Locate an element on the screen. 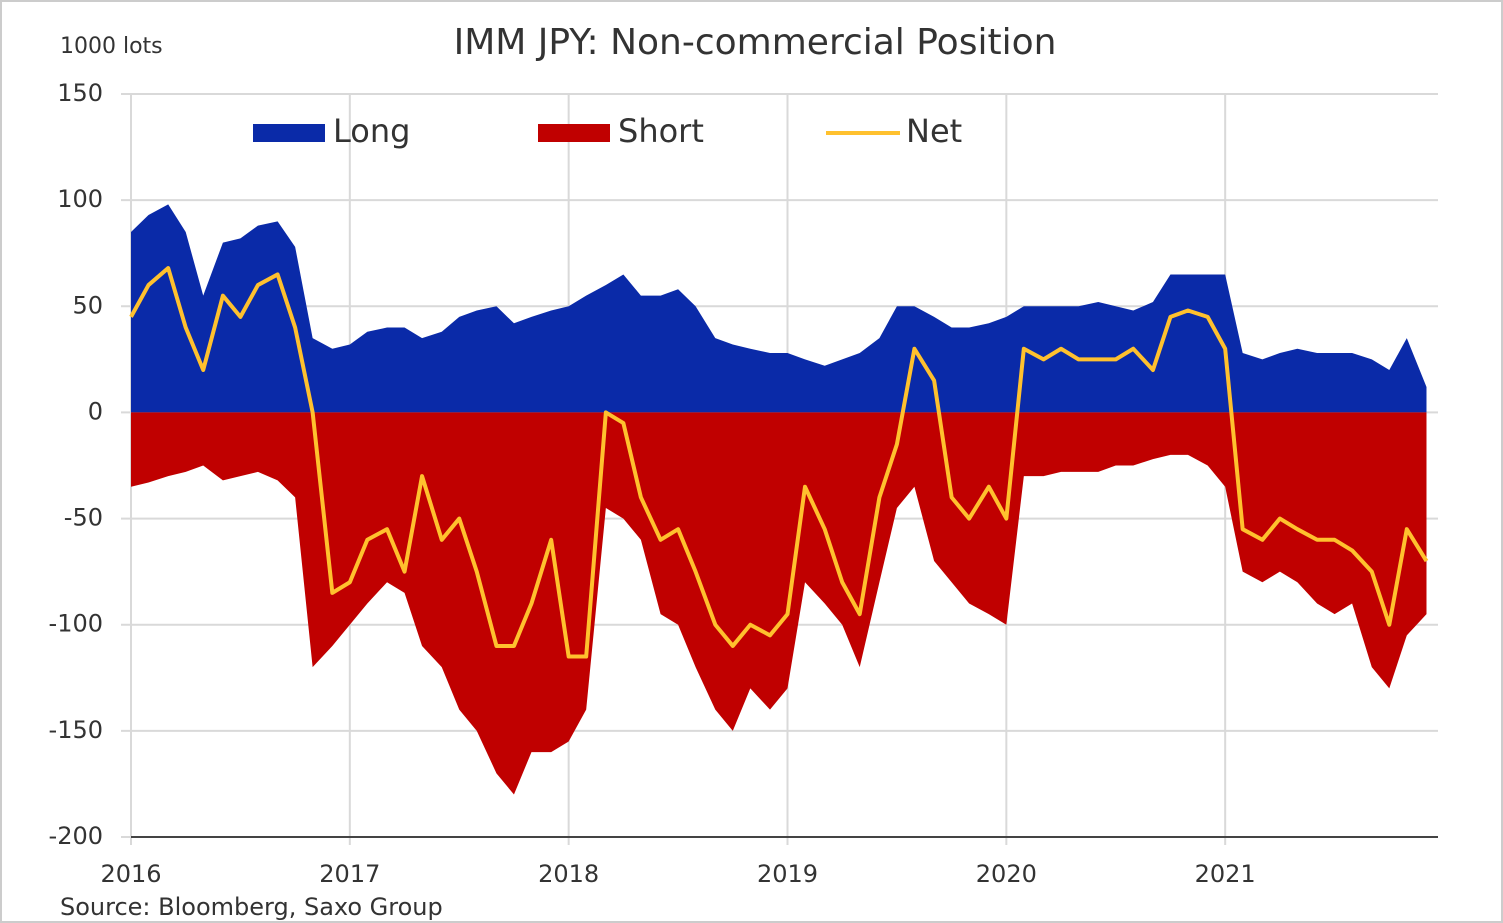 The image size is (1503, 923). y-tick-label: 150 is located at coordinates (80, 93).